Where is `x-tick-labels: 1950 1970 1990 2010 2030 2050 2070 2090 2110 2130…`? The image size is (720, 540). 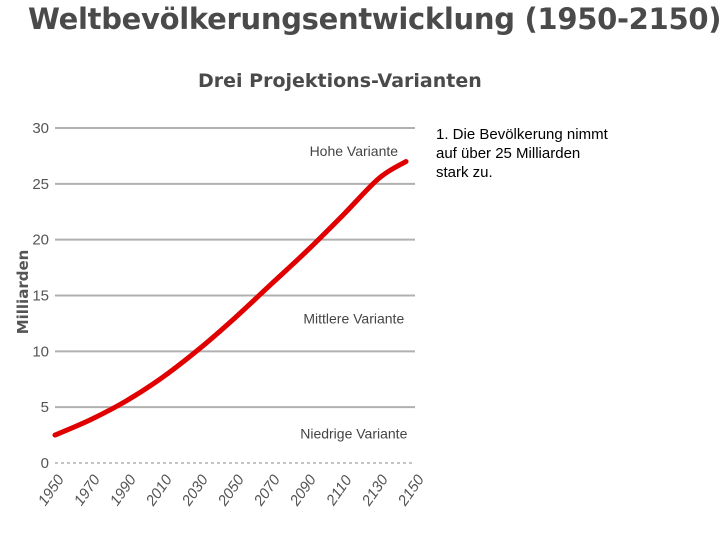 x-tick-labels: 1950 1970 1990 2010 2030 2050 2070 2090 2110 2130… is located at coordinates (231, 490).